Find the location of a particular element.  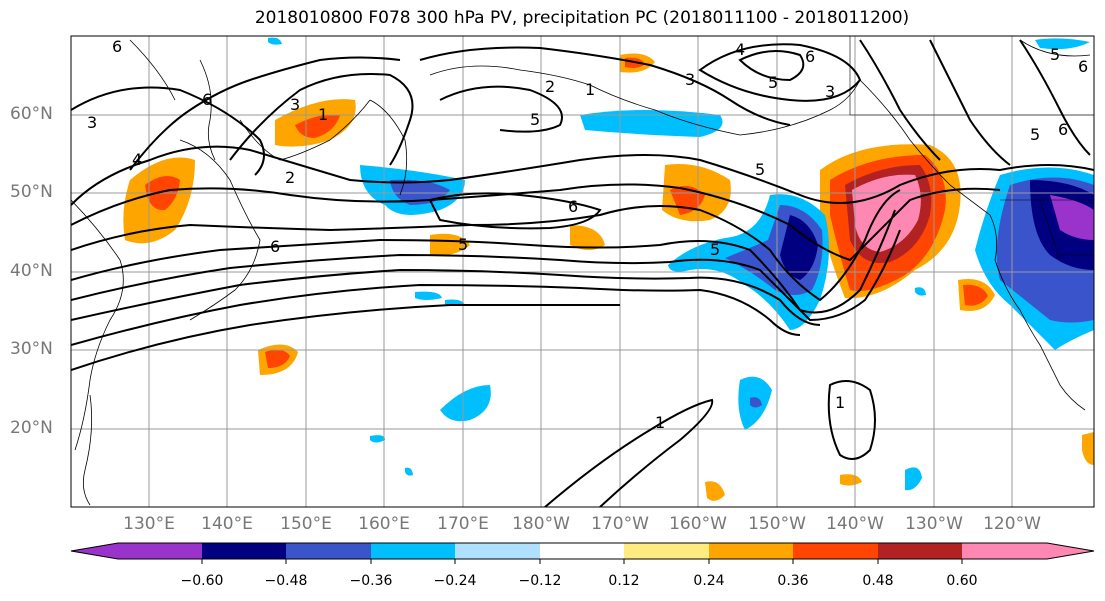

colorbar-tick-label: 0.12 is located at coordinates (624, 581).